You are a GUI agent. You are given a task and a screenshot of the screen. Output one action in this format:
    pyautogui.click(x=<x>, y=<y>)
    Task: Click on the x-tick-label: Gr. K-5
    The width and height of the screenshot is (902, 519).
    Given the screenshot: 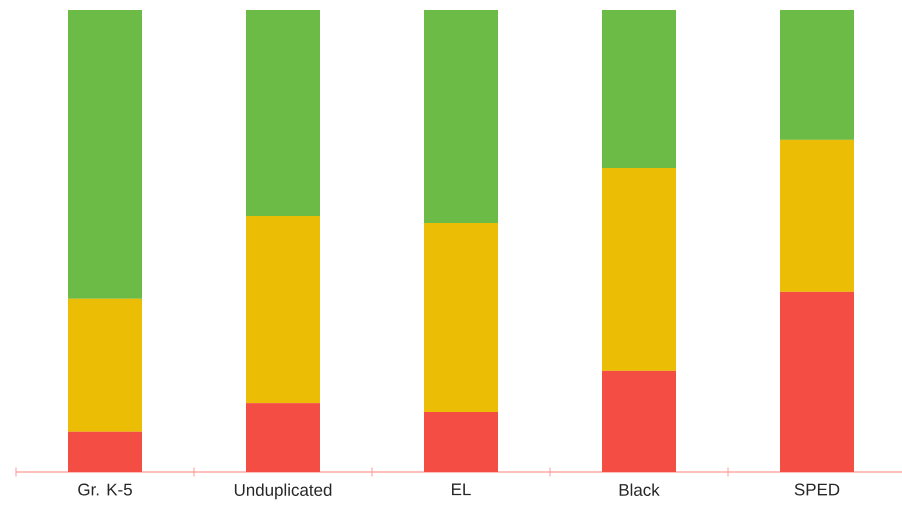 What is the action you would take?
    pyautogui.click(x=105, y=490)
    